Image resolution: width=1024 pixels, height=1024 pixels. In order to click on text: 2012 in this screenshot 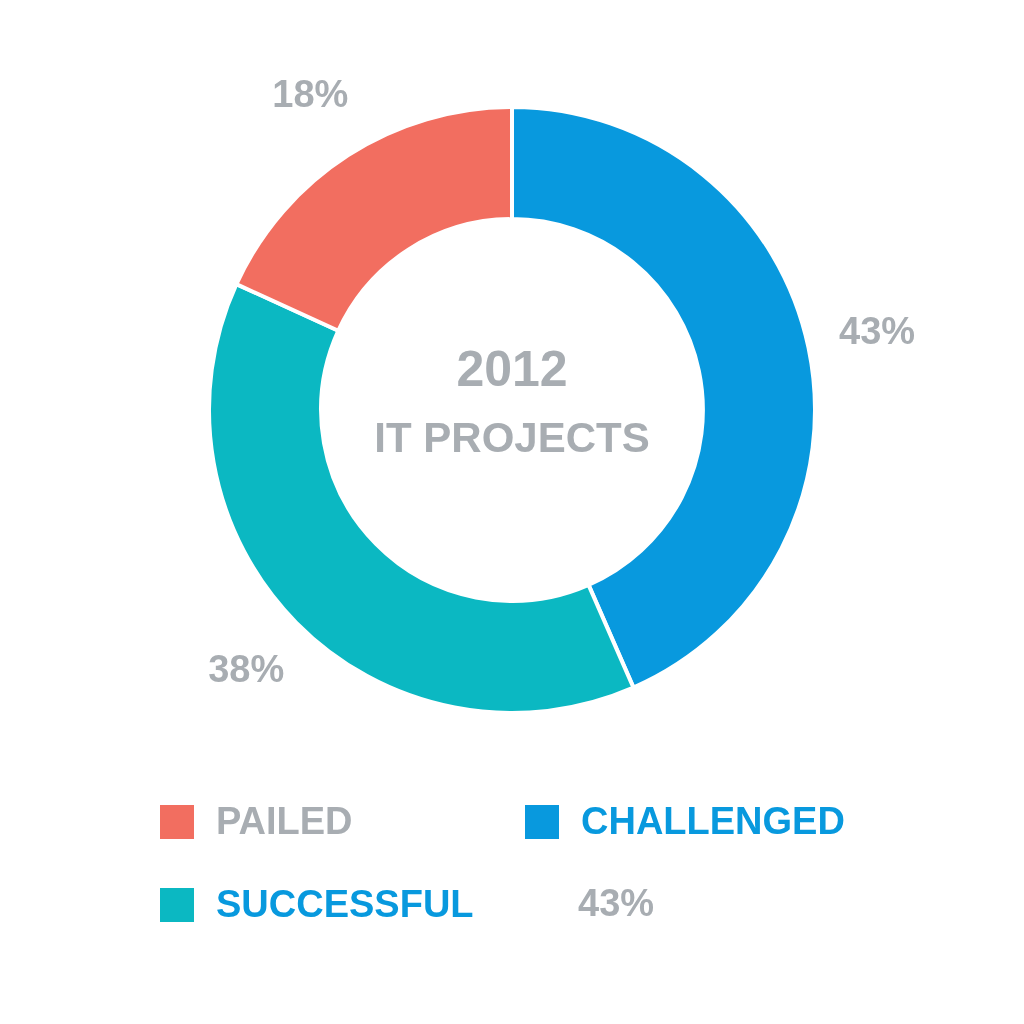, I will do `click(512, 368)`.